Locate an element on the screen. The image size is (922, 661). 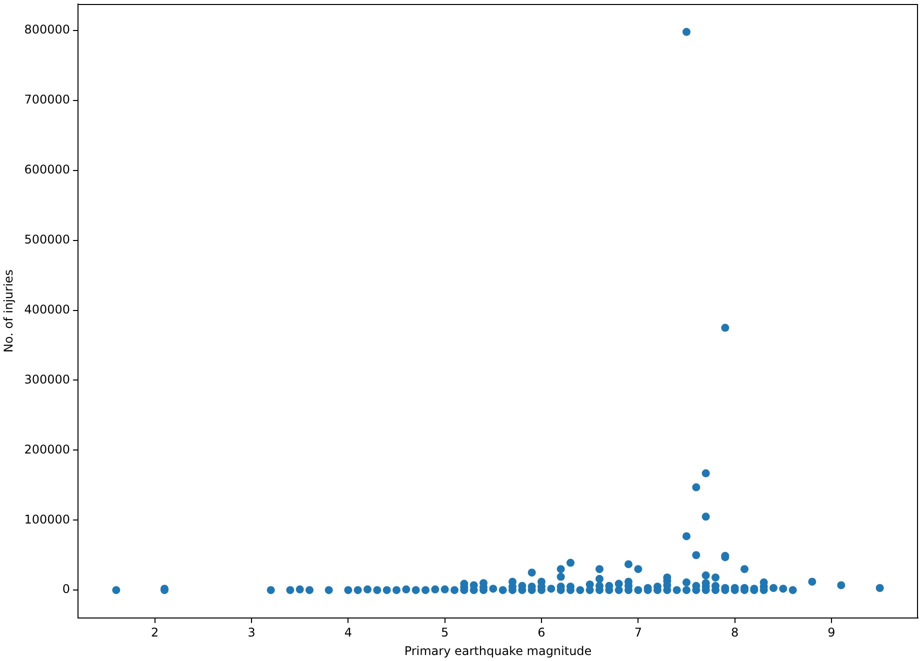
y-axis-title: No. of injuries is located at coordinates (8, 311).